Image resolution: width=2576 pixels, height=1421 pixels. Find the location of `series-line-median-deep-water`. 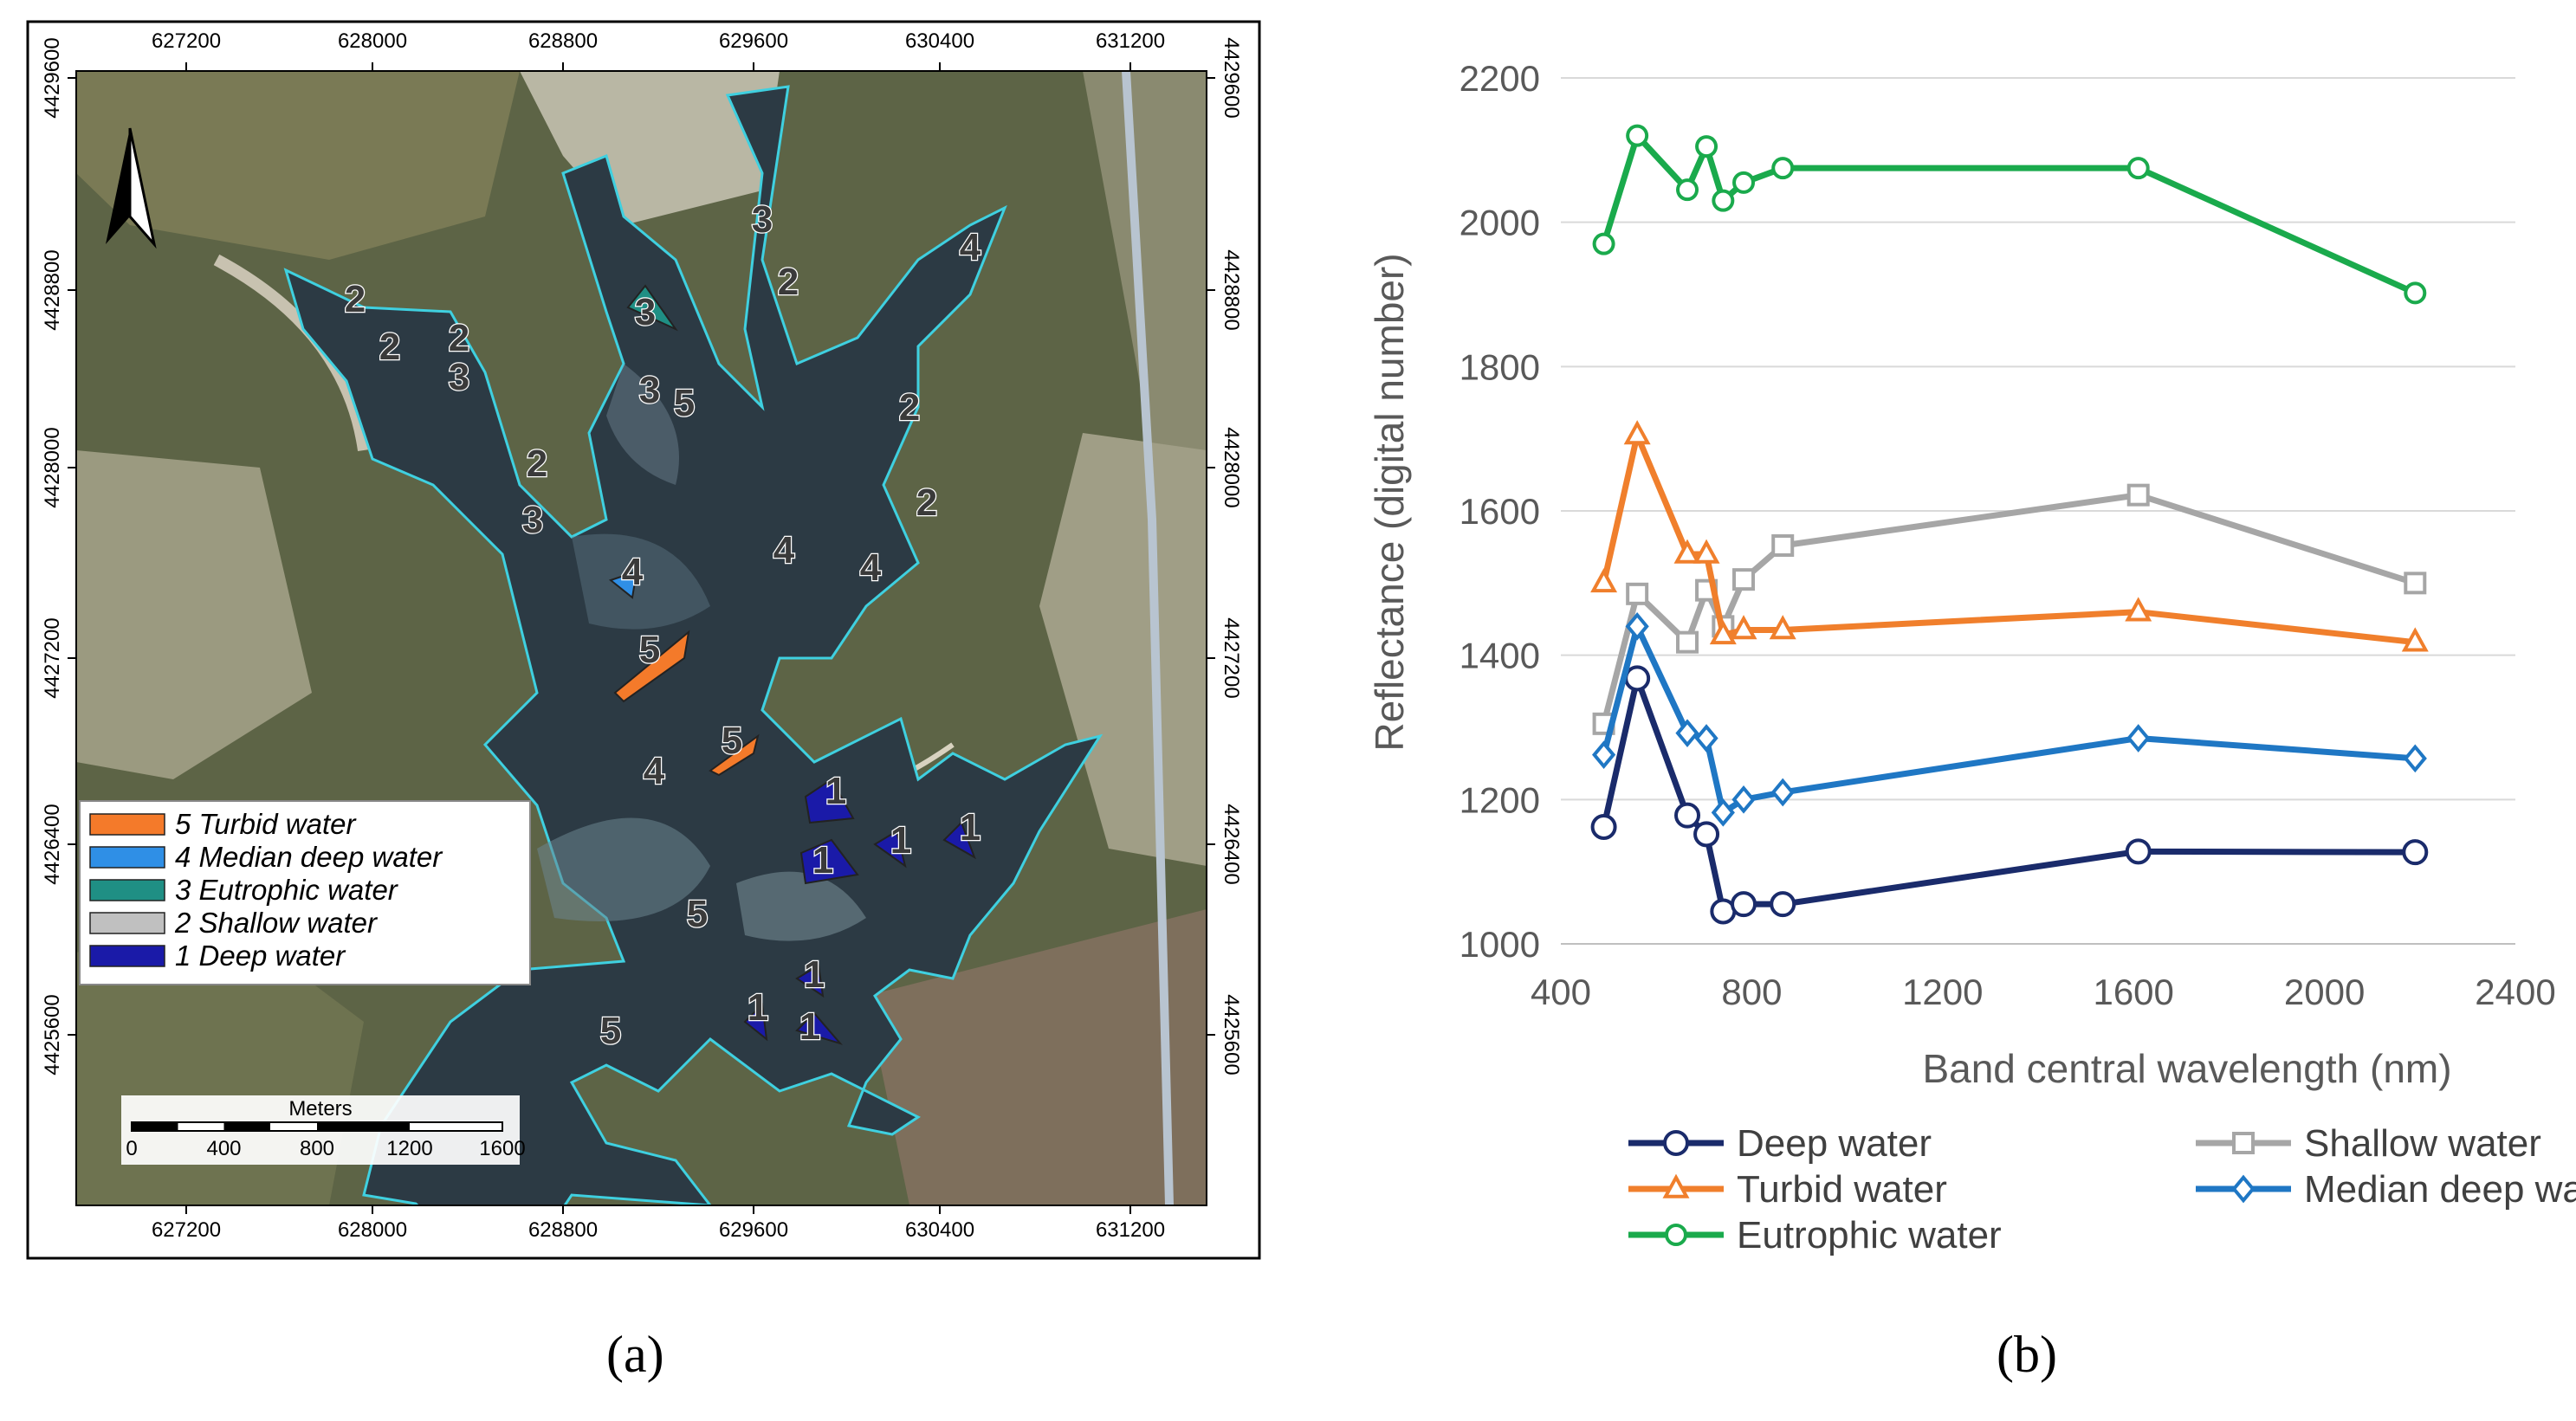

series-line-median-deep-water is located at coordinates (2008, 720).